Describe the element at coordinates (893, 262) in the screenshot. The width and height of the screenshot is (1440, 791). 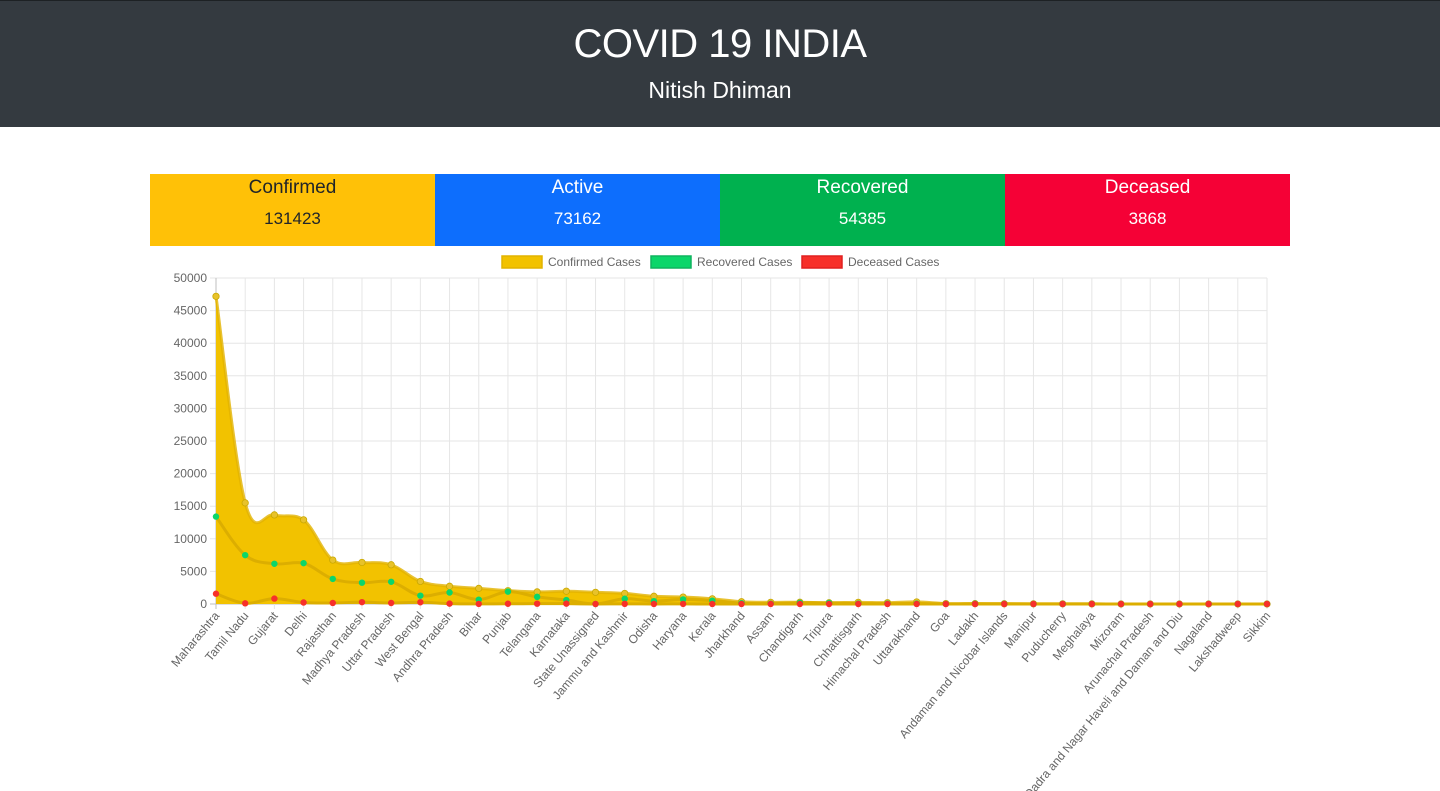
I see `legend-label-deceased-cases: Deceased Cases` at that location.